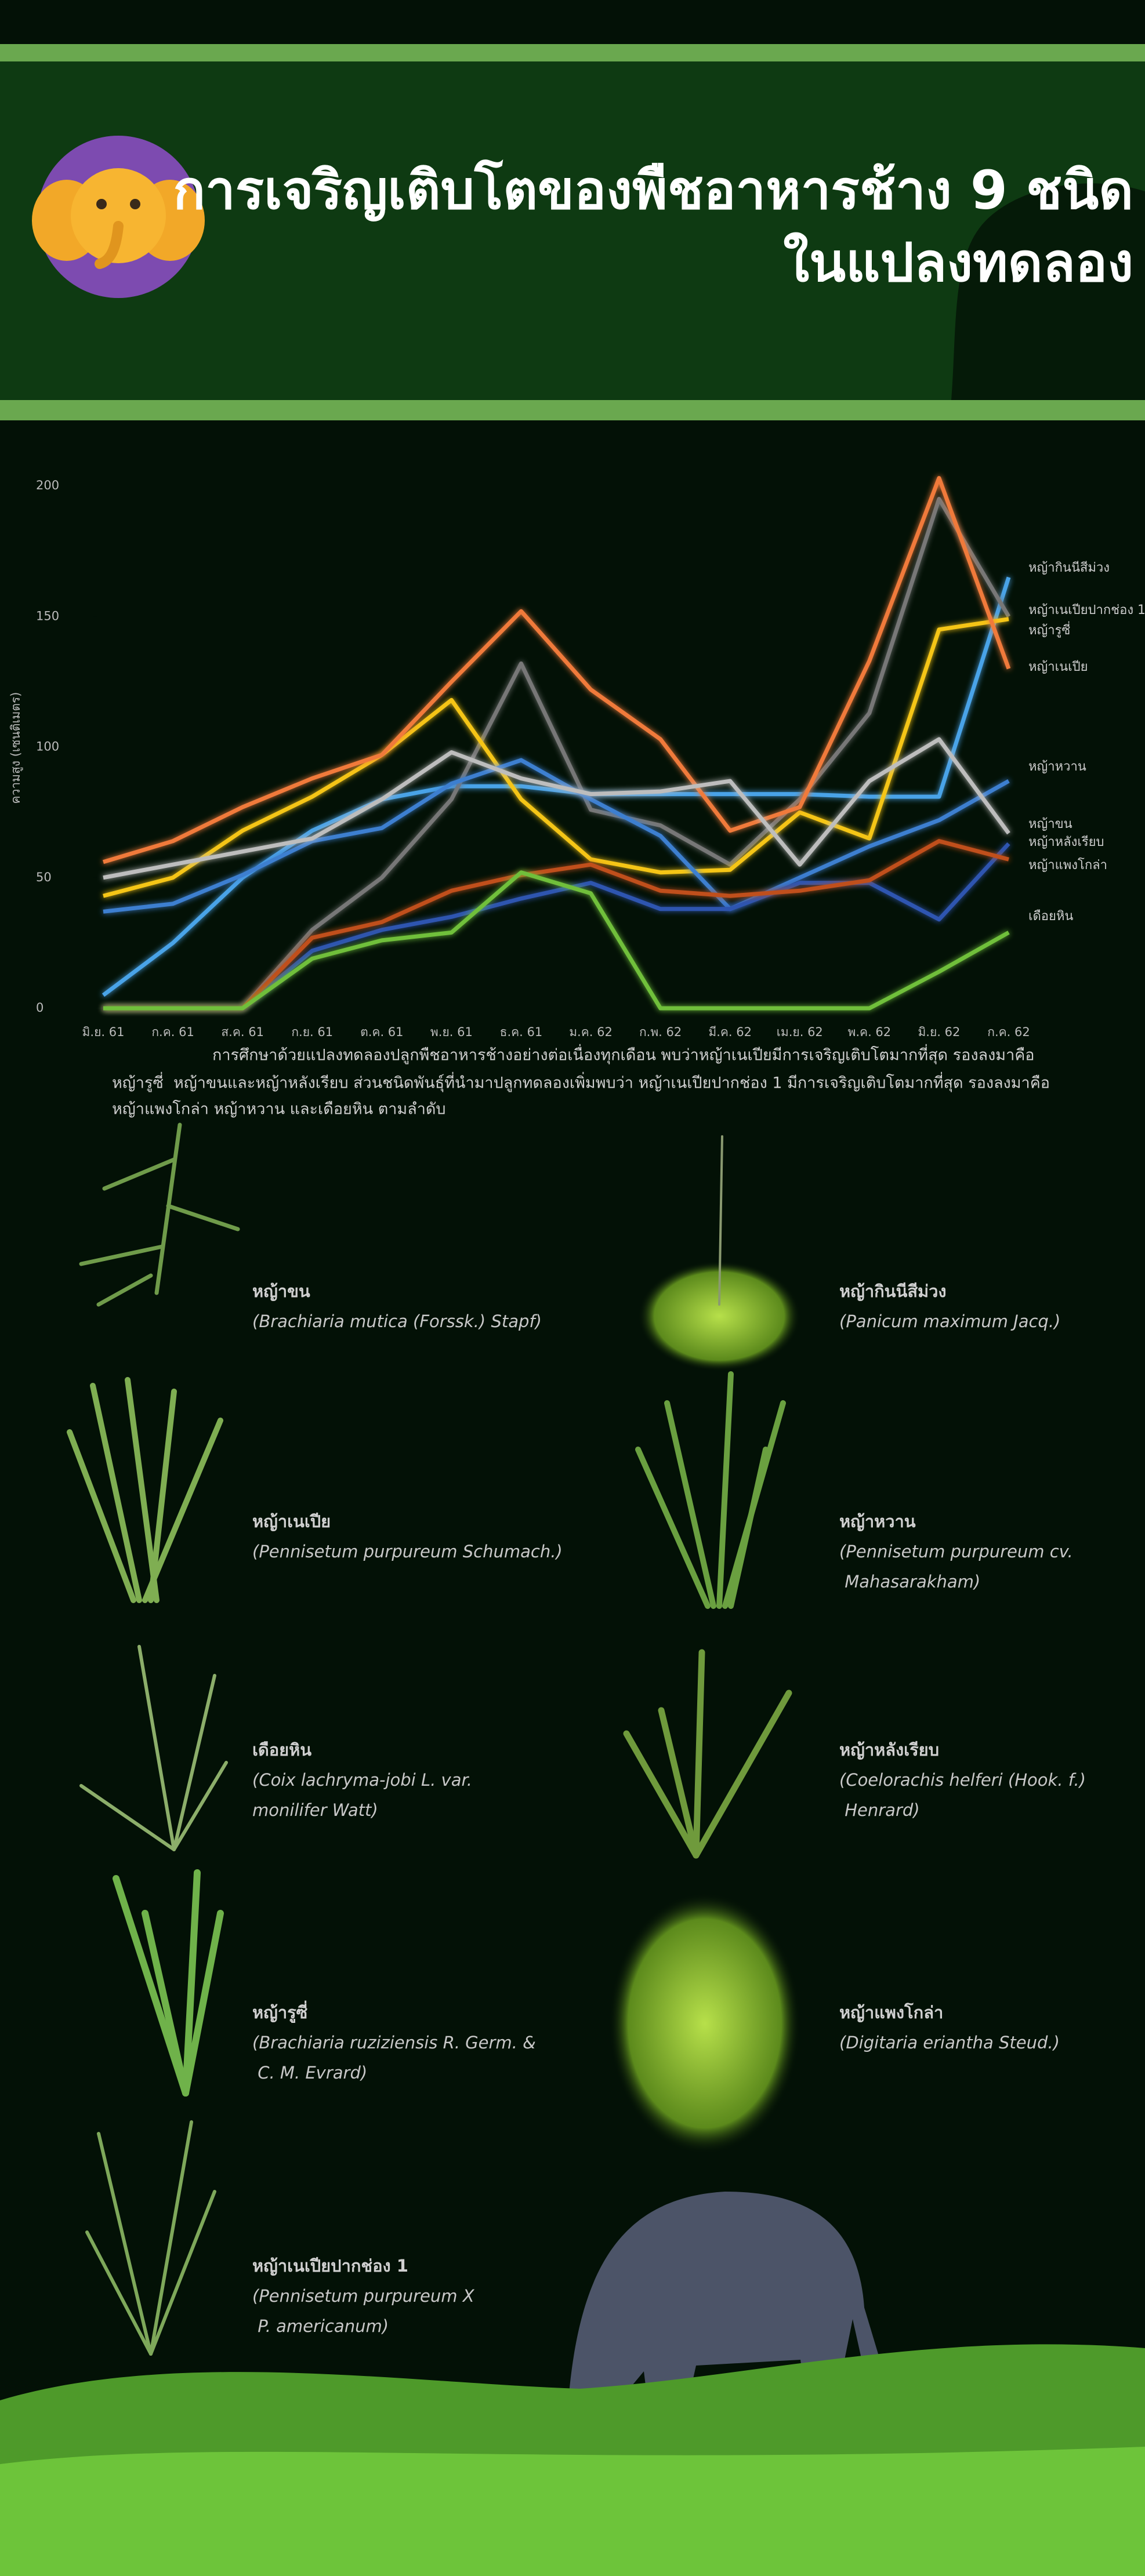  What do you see at coordinates (653, 190) in the screenshot?
I see `title: การเจริญเติบโตของพืชอาหารช้าง 9 ชนิด` at bounding box center [653, 190].